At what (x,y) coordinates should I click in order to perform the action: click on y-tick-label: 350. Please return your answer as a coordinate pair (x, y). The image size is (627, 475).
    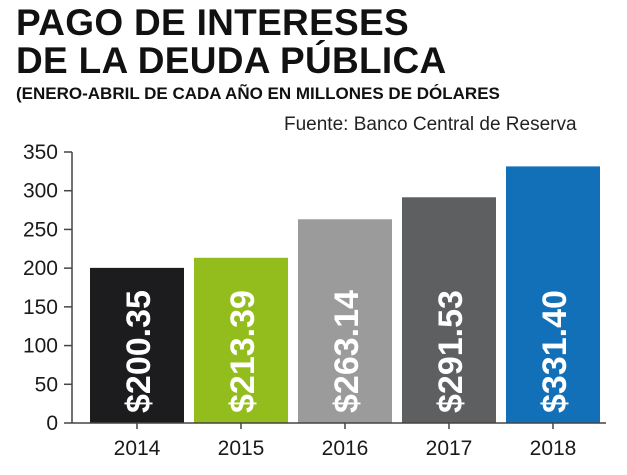
    Looking at the image, I should click on (40, 152).